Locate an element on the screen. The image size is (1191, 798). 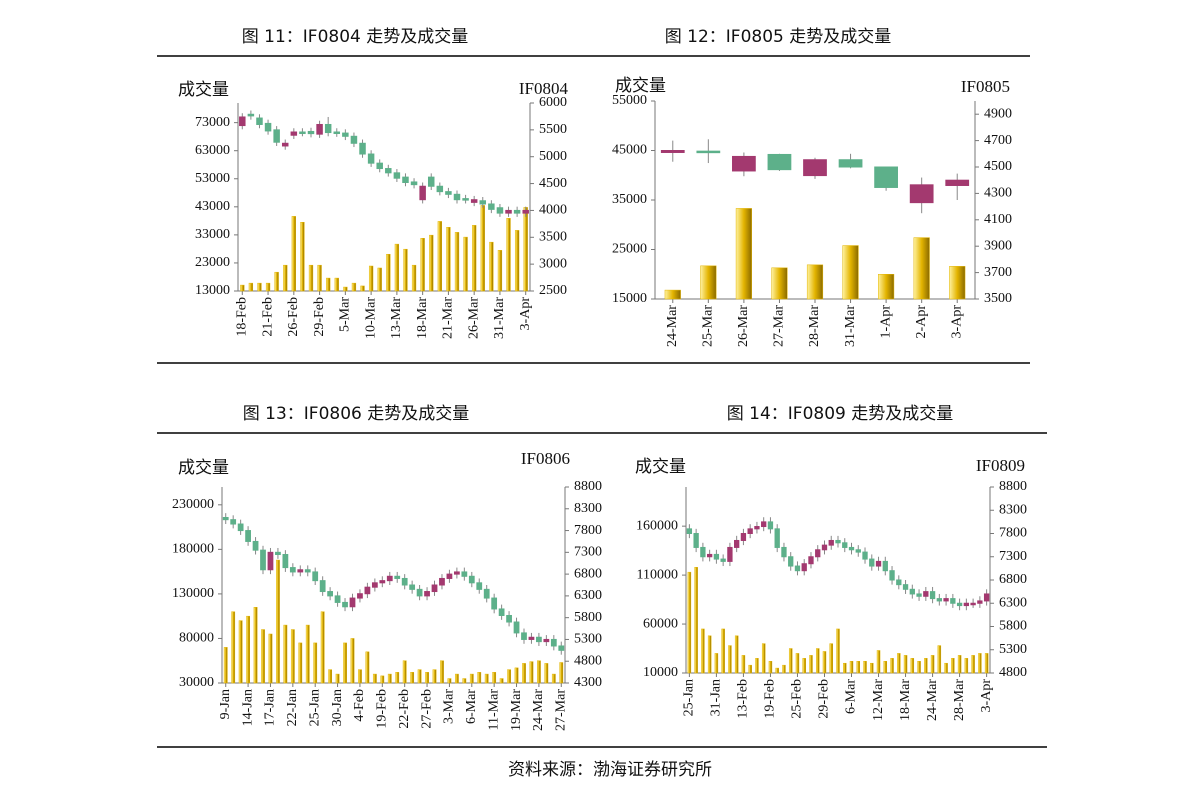
y-tick-label: 60000 is located at coordinates (660, 623).